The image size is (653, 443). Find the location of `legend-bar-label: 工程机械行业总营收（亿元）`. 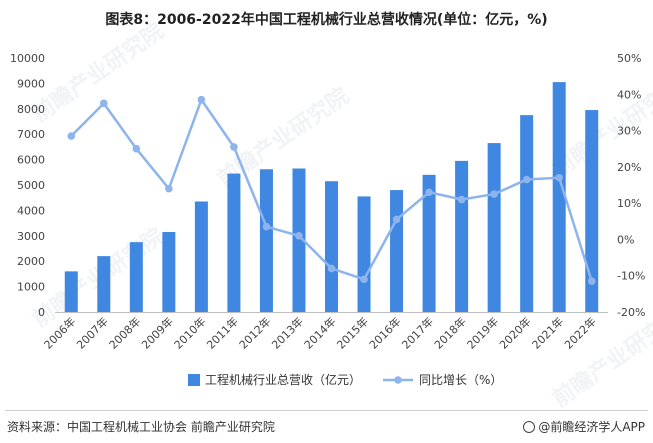

legend-bar-label: 工程机械行业总营收（亿元） is located at coordinates (283, 379).